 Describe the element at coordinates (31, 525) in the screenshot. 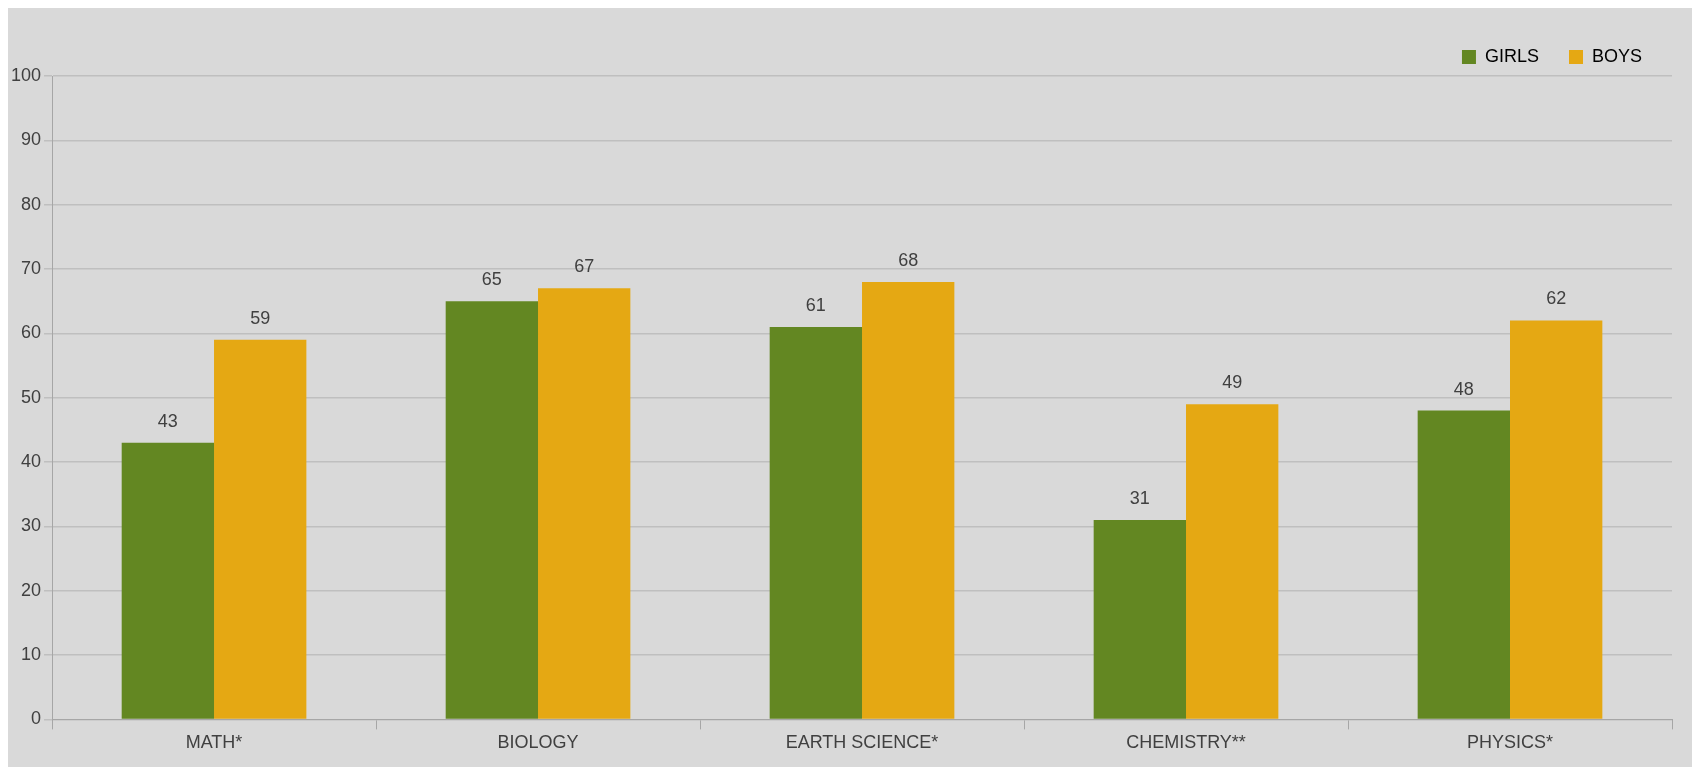

I see `y-tick-label: 30` at that location.